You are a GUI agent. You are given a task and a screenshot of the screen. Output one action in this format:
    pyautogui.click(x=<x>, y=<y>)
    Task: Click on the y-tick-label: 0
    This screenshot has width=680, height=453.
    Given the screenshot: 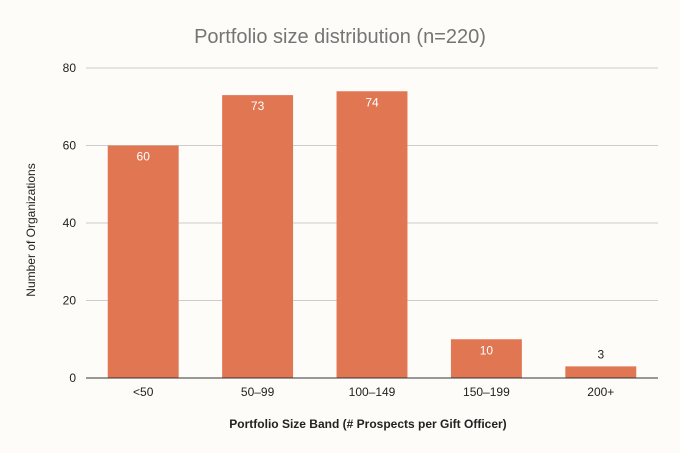 What is the action you would take?
    pyautogui.click(x=72, y=378)
    